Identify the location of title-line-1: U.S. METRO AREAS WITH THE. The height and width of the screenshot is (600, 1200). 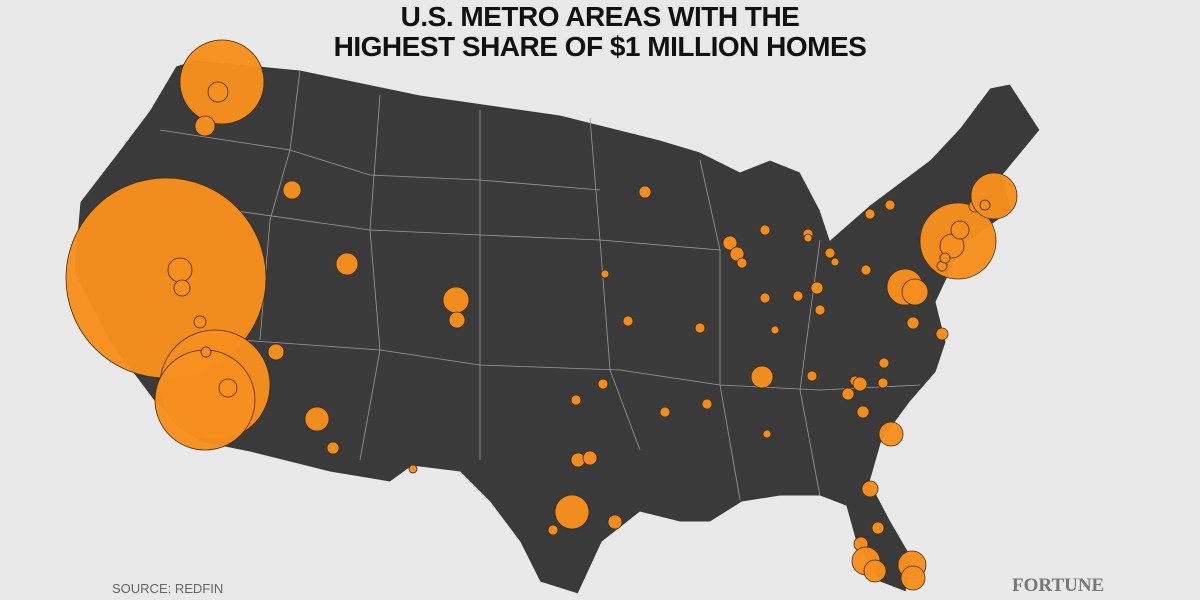
(600, 16).